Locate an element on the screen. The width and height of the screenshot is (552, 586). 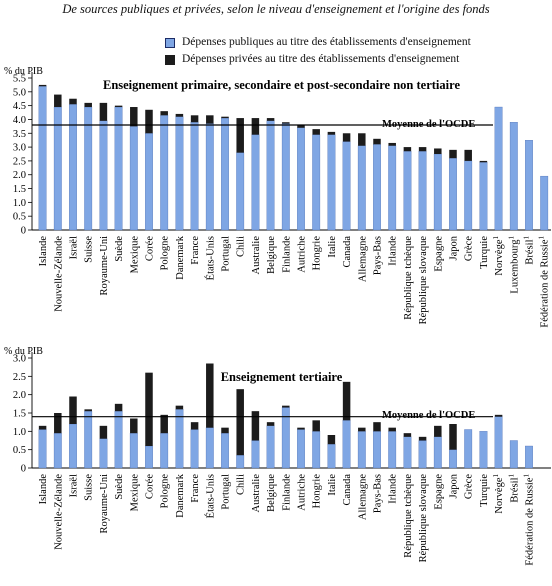
x-tick-label-primary: Royaume-Uni is located at coordinates (104, 266).